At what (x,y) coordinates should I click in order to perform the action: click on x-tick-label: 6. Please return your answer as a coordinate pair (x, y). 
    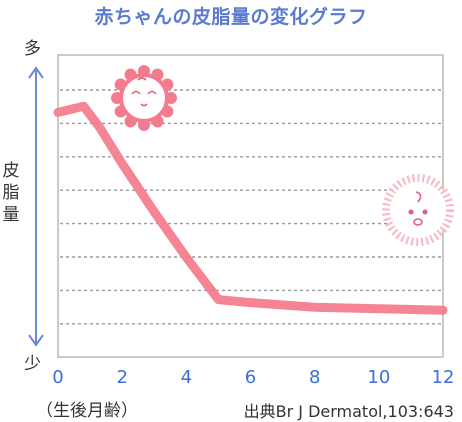
    Looking at the image, I should click on (250, 377).